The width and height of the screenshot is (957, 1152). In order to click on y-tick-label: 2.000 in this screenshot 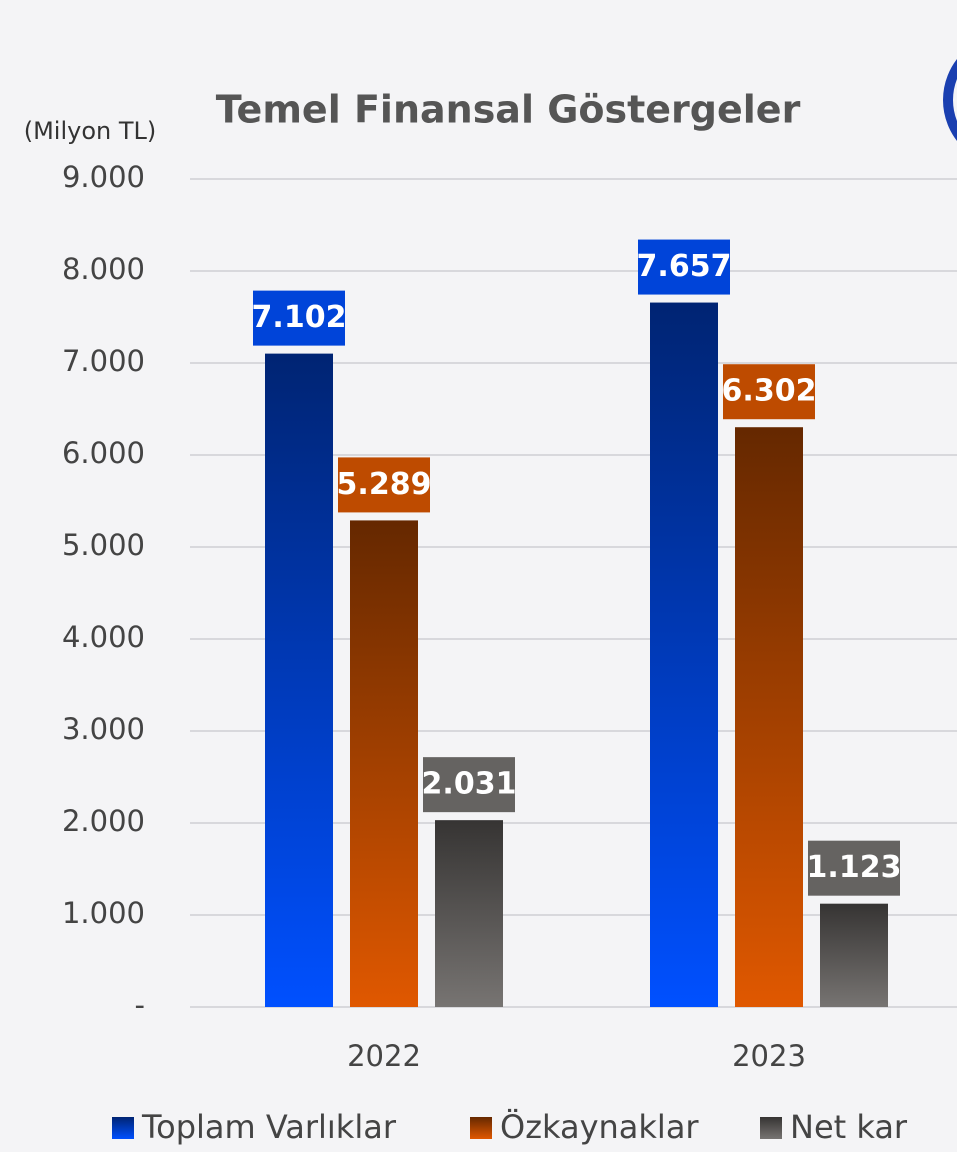, I will do `click(103, 821)`.